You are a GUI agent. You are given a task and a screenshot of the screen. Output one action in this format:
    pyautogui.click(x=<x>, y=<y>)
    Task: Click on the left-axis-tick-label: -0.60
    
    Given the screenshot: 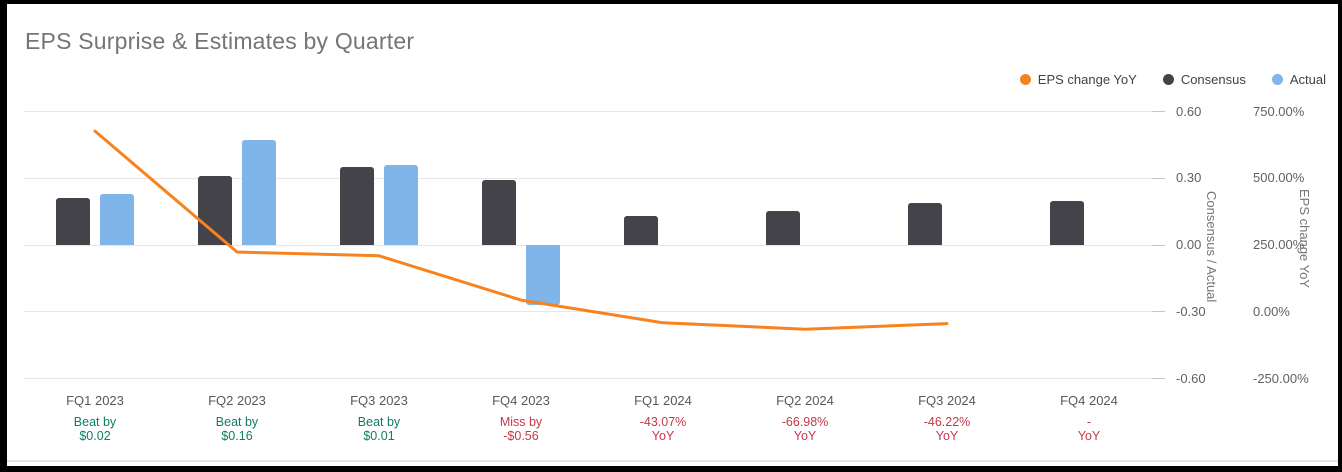 What is the action you would take?
    pyautogui.click(x=1191, y=378)
    